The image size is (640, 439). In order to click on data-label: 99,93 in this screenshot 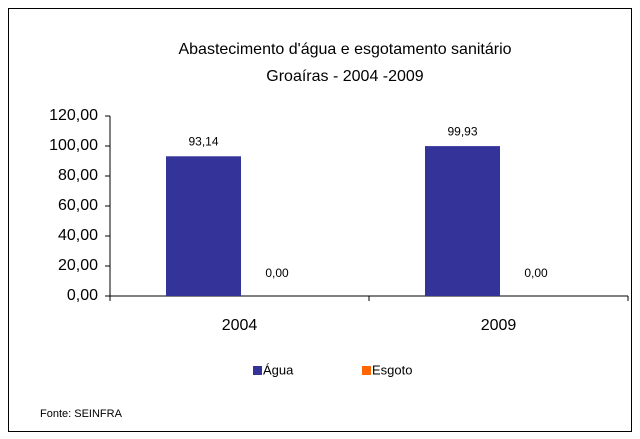, I will do `click(462, 131)`.